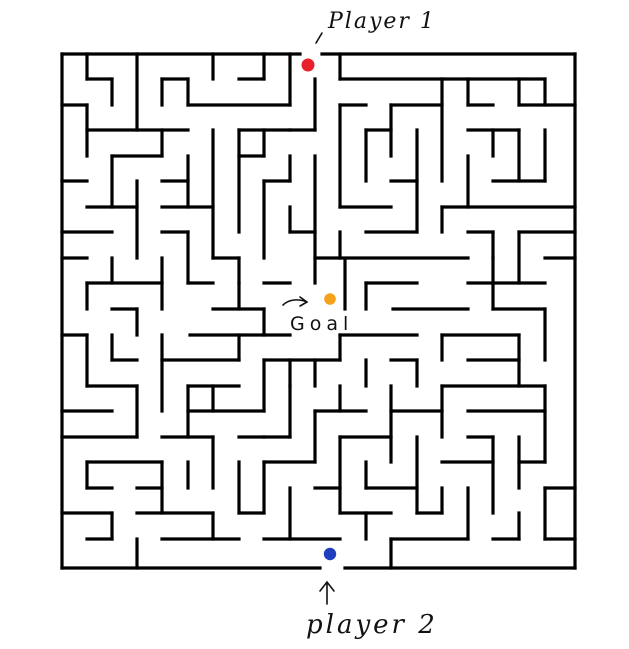 Image resolution: width=629 pixels, height=649 pixels. Describe the element at coordinates (322, 324) in the screenshot. I see `goal-label: Goal` at that location.